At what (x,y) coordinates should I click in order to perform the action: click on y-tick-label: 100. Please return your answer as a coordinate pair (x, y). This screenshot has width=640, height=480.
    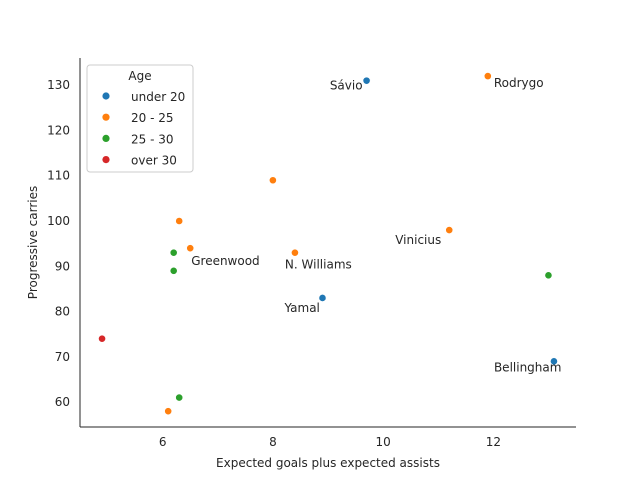
    Looking at the image, I should click on (58, 221).